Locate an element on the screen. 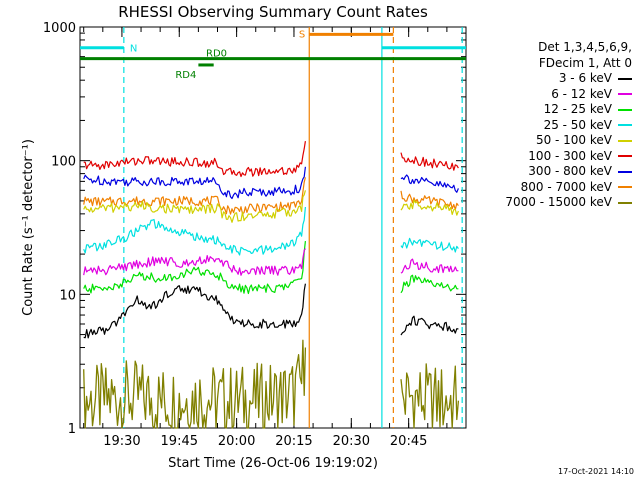 The image size is (640, 480). flag-label-n: N is located at coordinates (133, 49).